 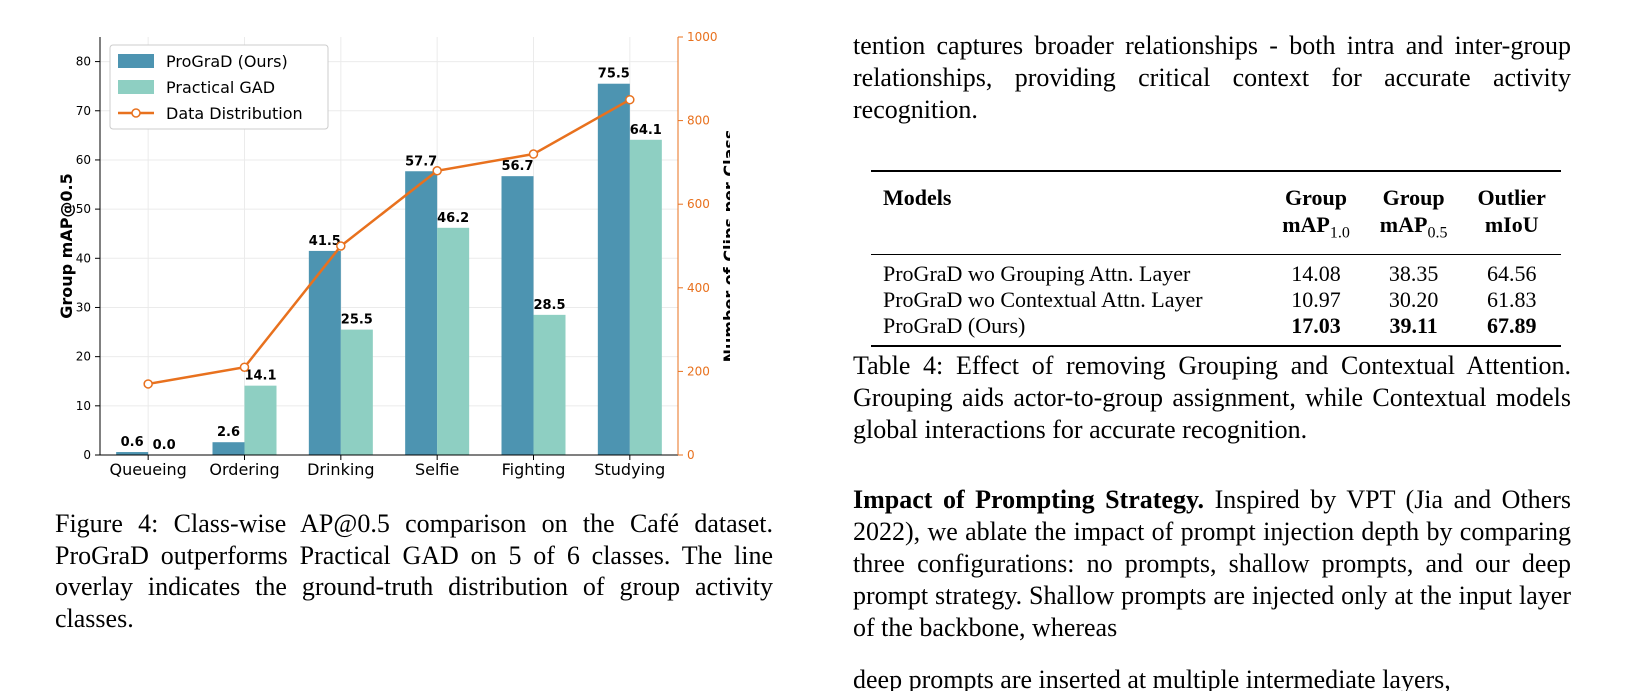 What do you see at coordinates (325, 241) in the screenshot?
I see `bar-value-label: 41.5` at bounding box center [325, 241].